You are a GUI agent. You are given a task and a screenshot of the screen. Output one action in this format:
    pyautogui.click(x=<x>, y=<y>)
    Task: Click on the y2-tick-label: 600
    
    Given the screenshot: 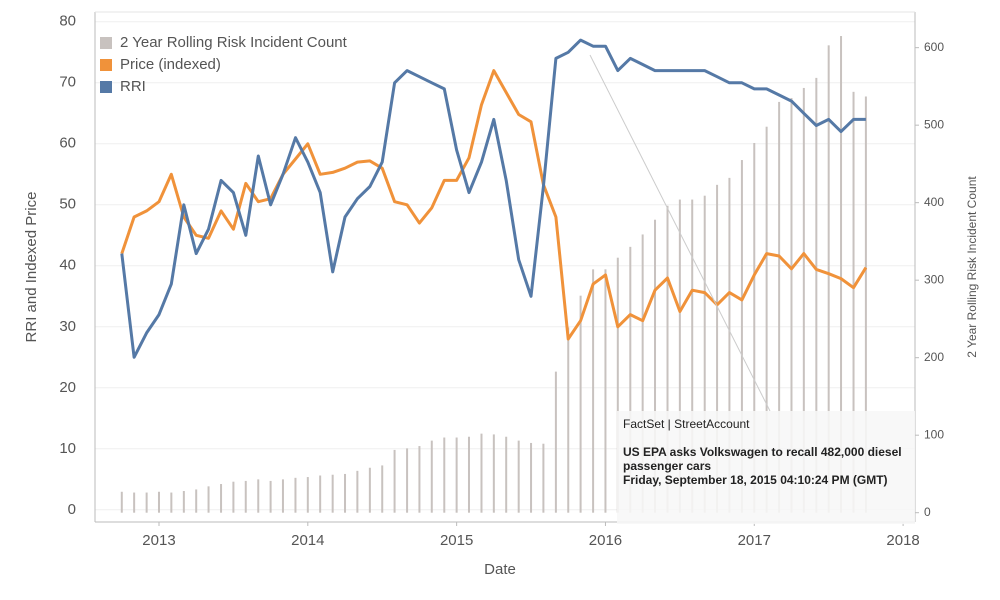 What is the action you would take?
    pyautogui.click(x=934, y=47)
    